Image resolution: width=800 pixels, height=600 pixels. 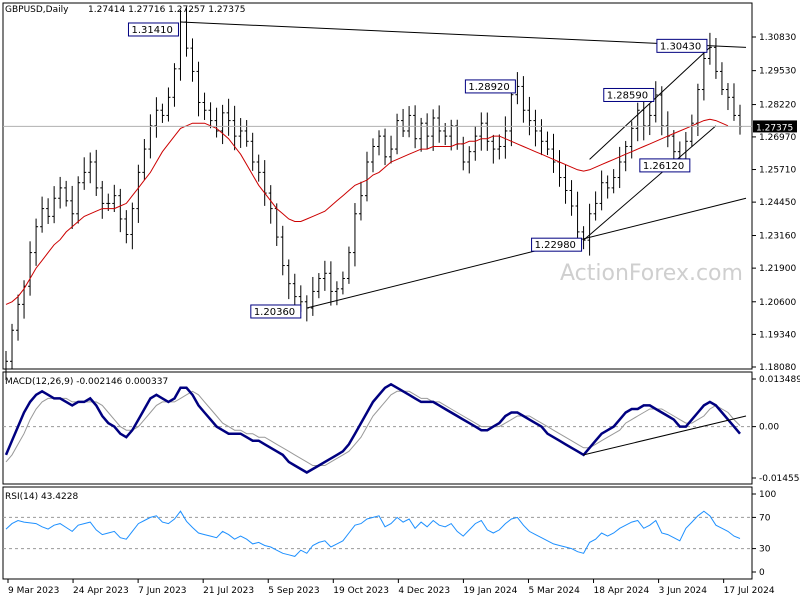 What do you see at coordinates (749, 591) in the screenshot?
I see `time-axis-label: 17 Jul 2024` at bounding box center [749, 591].